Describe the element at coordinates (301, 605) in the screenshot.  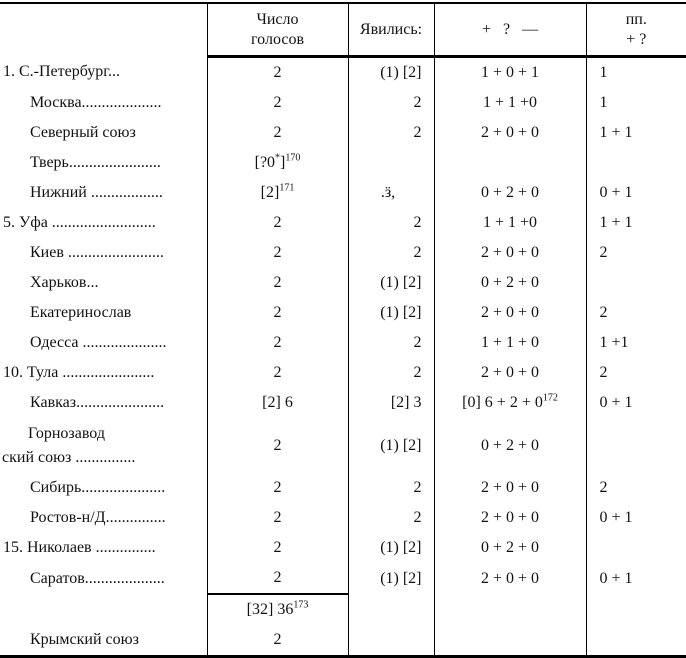
I see `footnote-173: 173` at that location.